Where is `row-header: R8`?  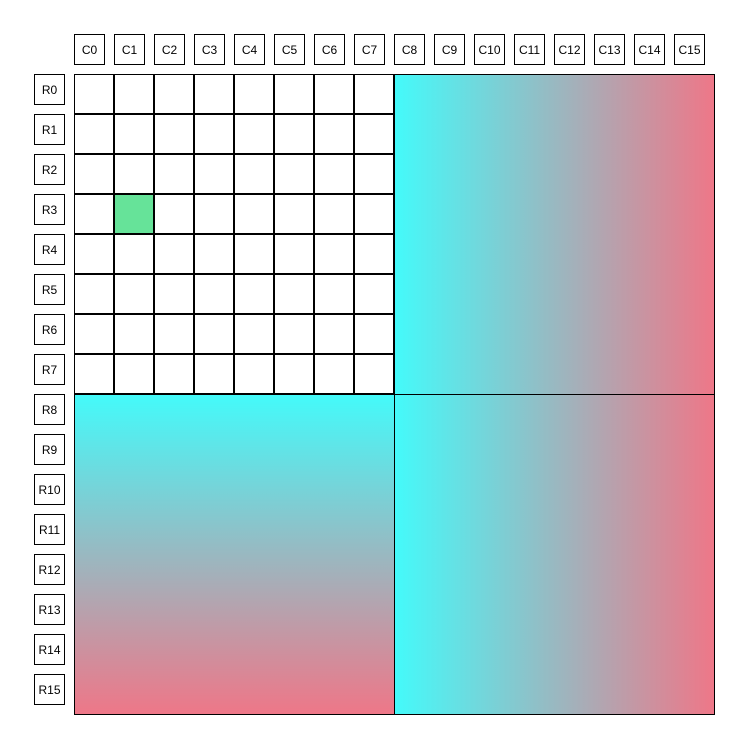
row-header: R8 is located at coordinates (49, 409).